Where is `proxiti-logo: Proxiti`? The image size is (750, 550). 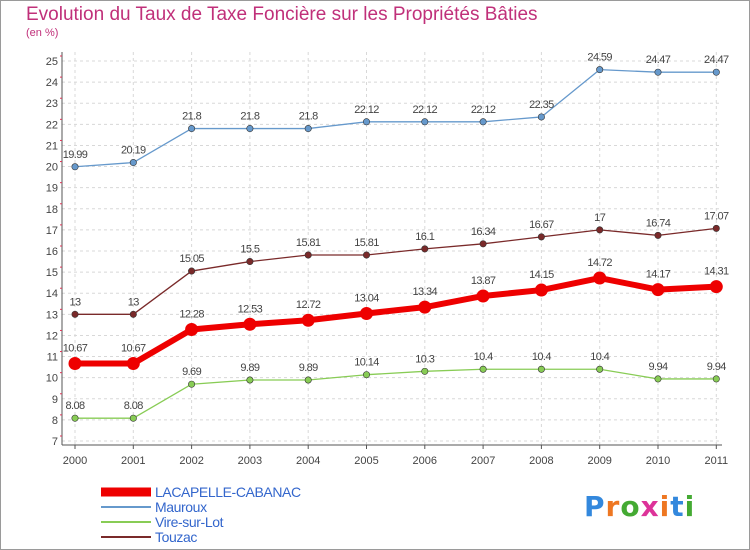
proxiti-logo: Proxiti is located at coordinates (639, 506).